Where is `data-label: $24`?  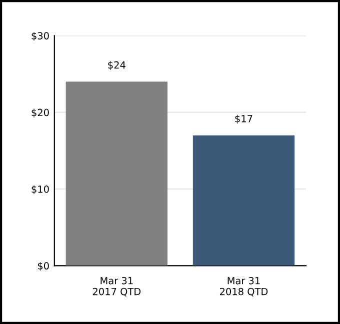
data-label: $24 is located at coordinates (117, 65).